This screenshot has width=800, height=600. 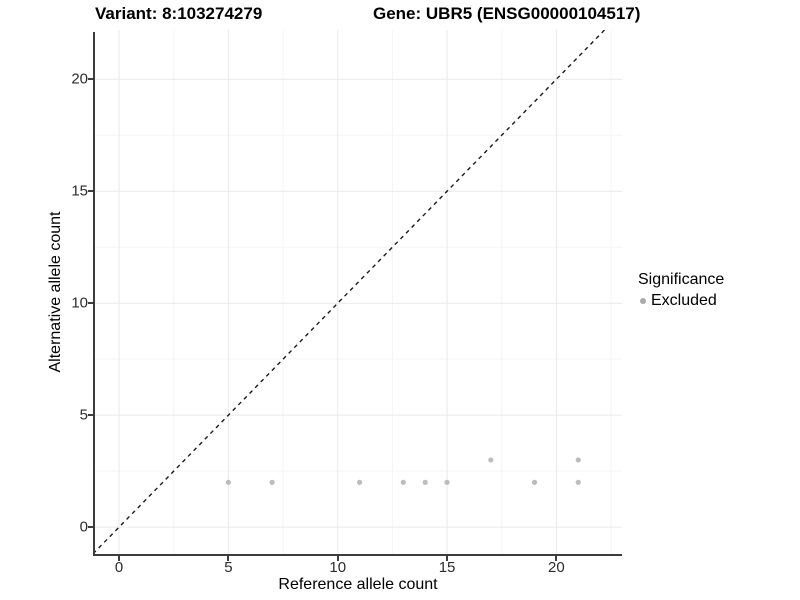 I want to click on legend-title: Significance, so click(x=681, y=279).